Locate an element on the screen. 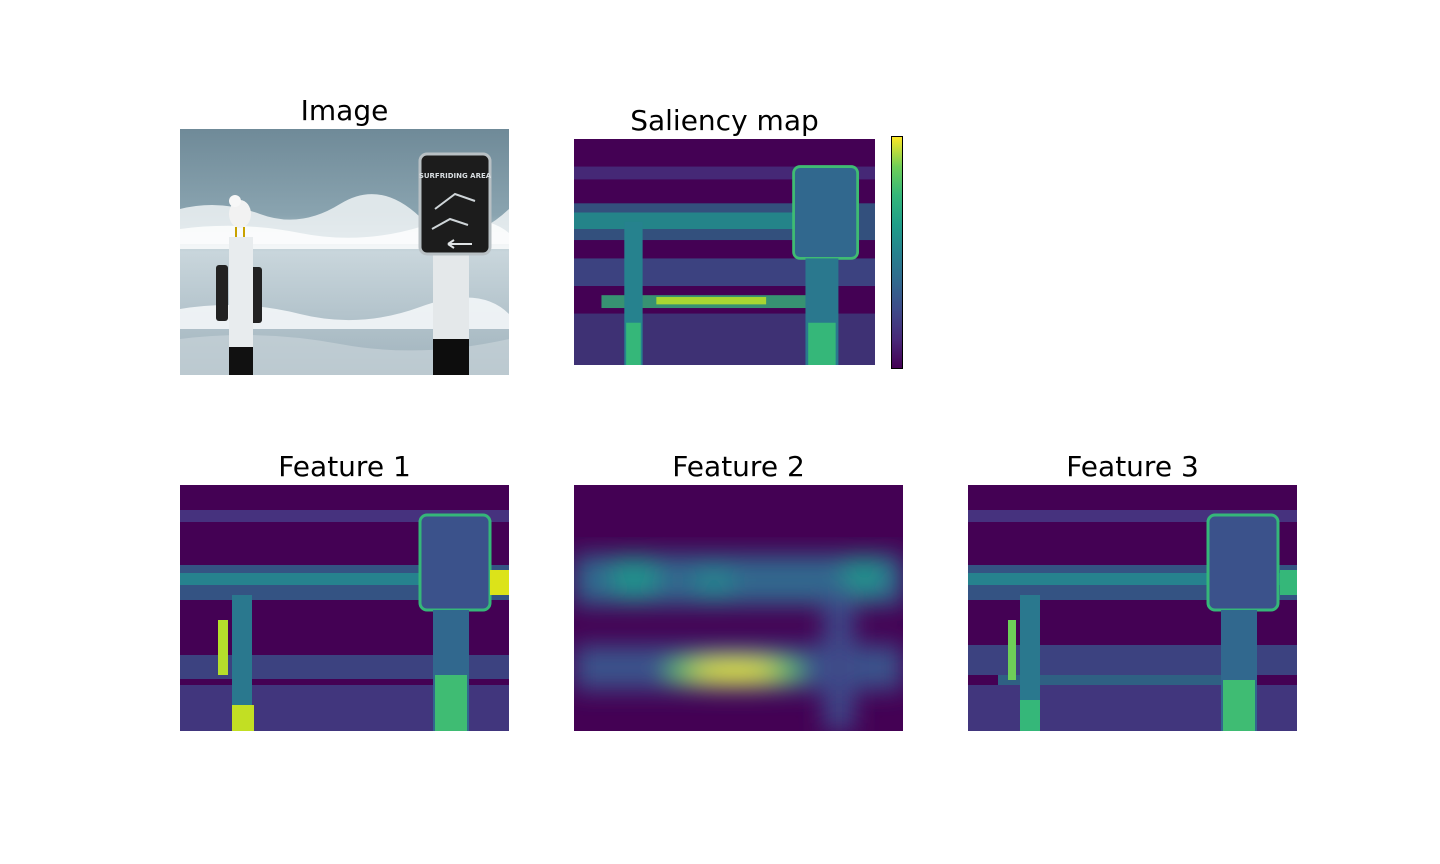 The height and width of the screenshot is (864, 1440). saliency-title: Saliency map is located at coordinates (724, 120).